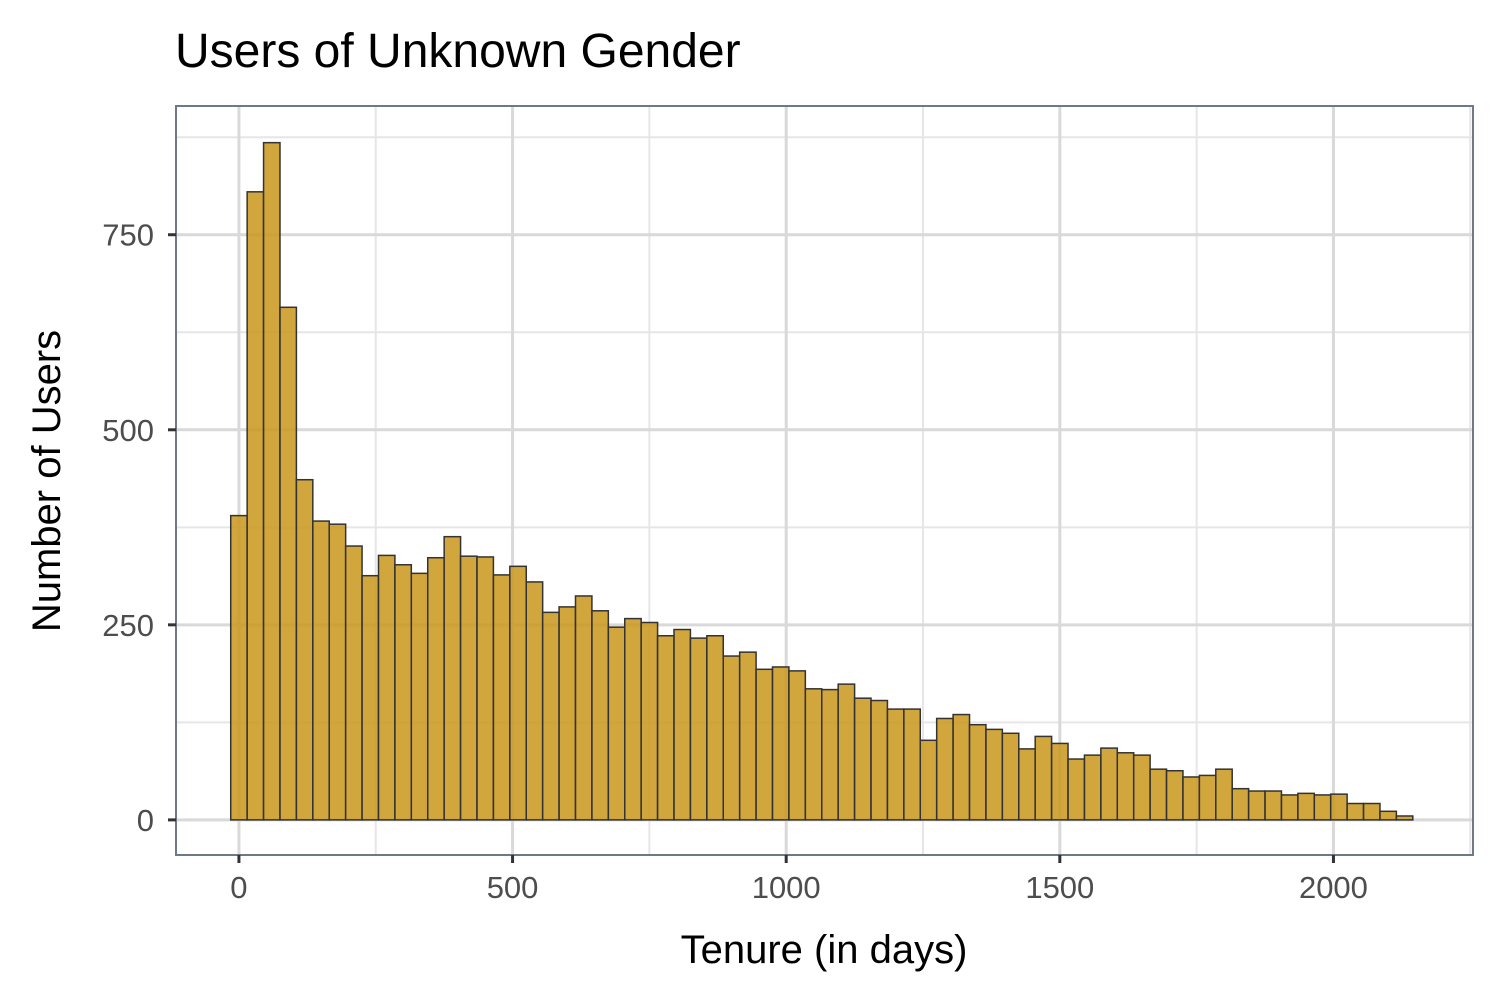  Describe the element at coordinates (238, 887) in the screenshot. I see `x-tick-label: 0` at that location.